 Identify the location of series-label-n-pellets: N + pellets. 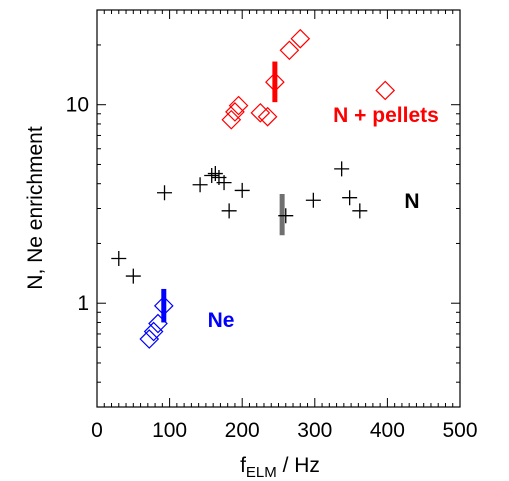
(386, 115).